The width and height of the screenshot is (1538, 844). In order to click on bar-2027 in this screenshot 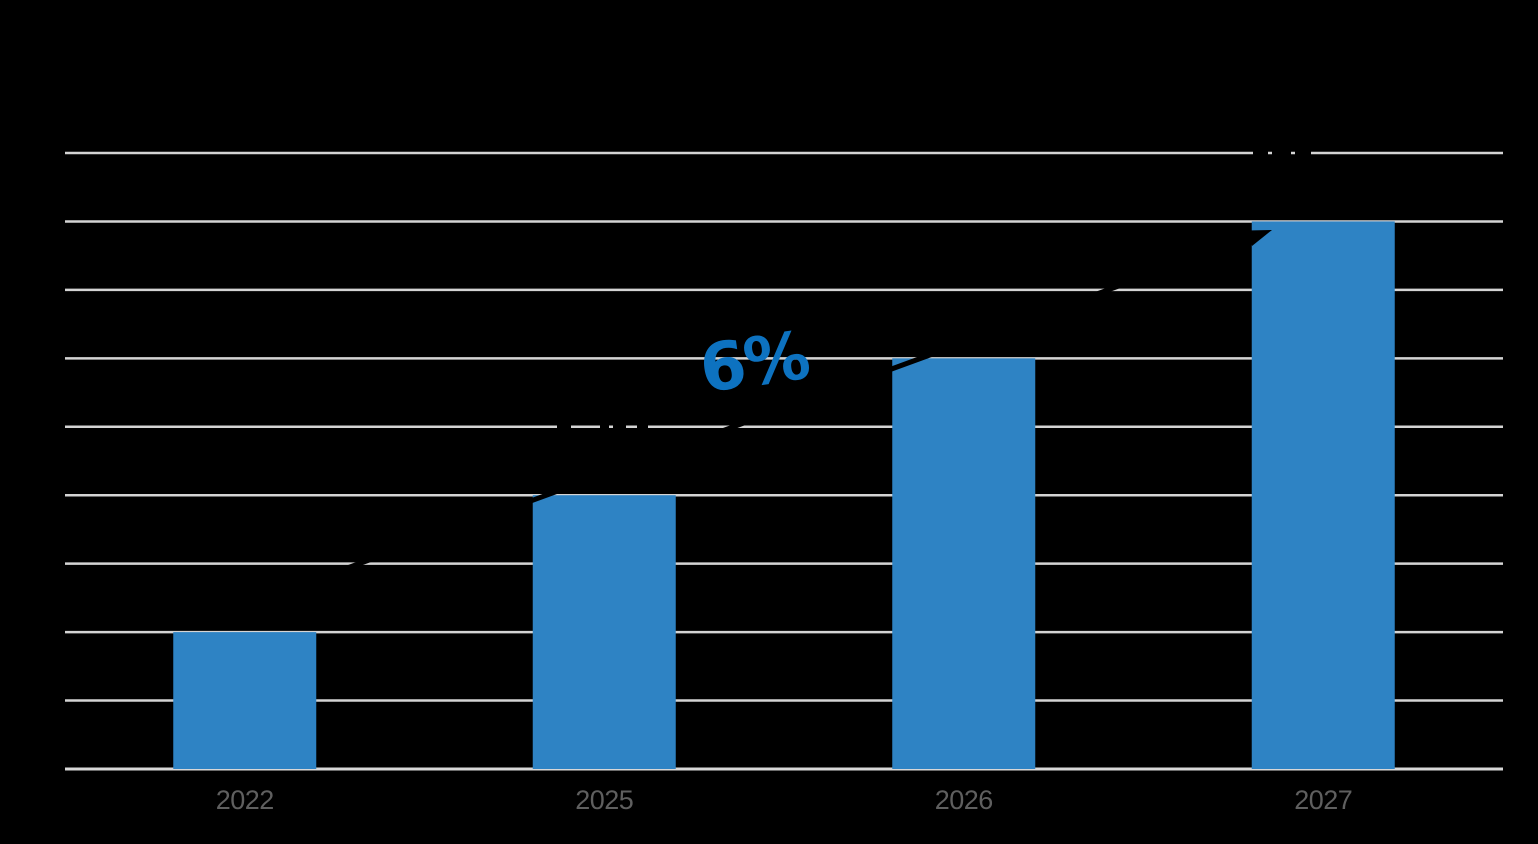, I will do `click(1323, 495)`.